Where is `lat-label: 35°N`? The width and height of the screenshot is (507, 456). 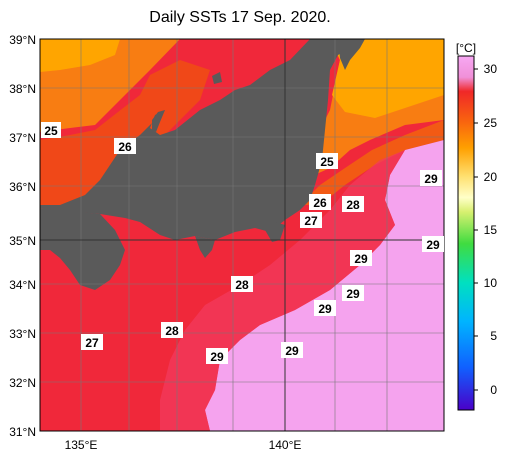
lat-label: 35°N is located at coordinates (22, 241).